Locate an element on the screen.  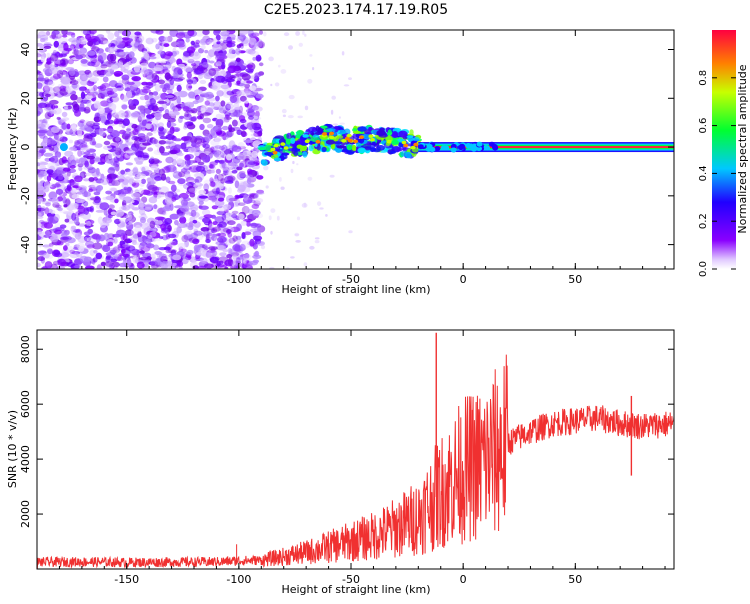
snr-ytick-label: 8000 is located at coordinates (25, 349).